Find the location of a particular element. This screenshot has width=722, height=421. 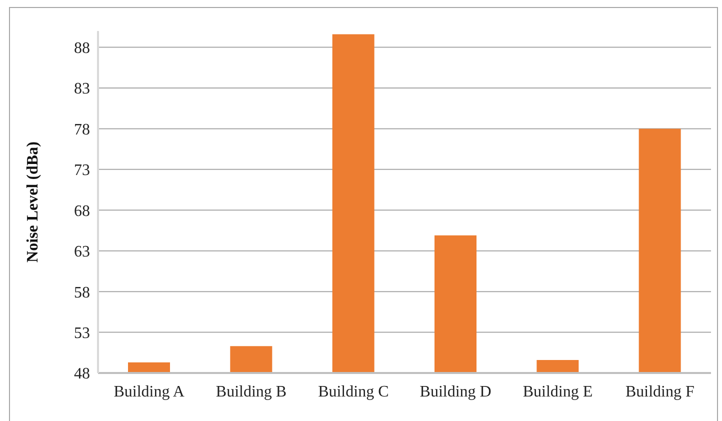

y-tick-label: 88 is located at coordinates (82, 48).